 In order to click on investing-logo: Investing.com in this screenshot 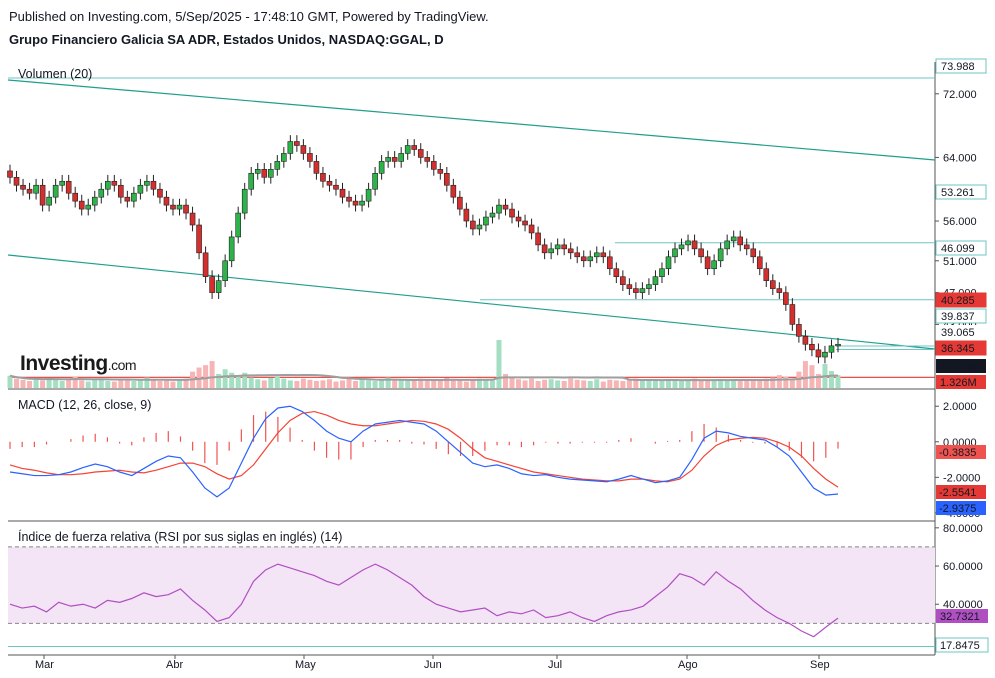, I will do `click(78, 364)`.